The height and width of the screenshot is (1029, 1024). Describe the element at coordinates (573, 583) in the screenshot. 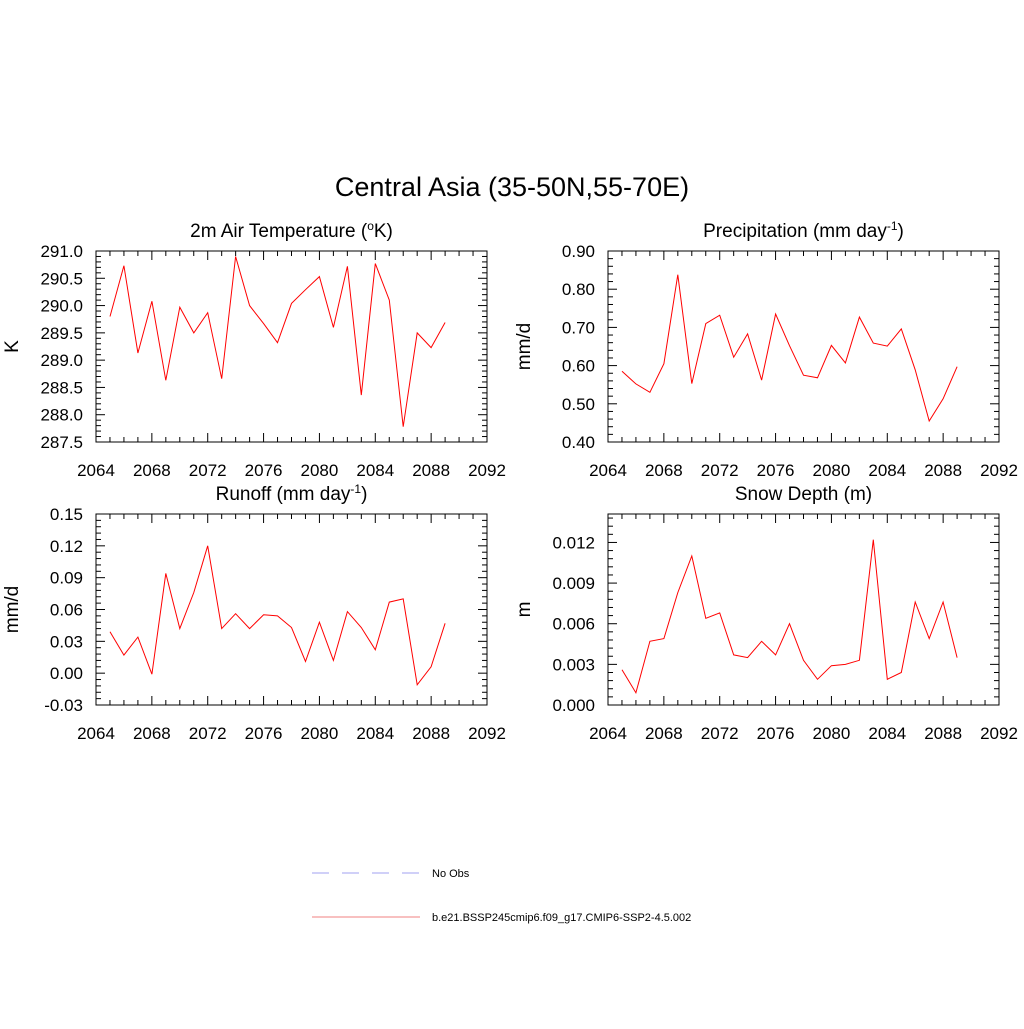

I see `y-tick-label: 0.009` at that location.